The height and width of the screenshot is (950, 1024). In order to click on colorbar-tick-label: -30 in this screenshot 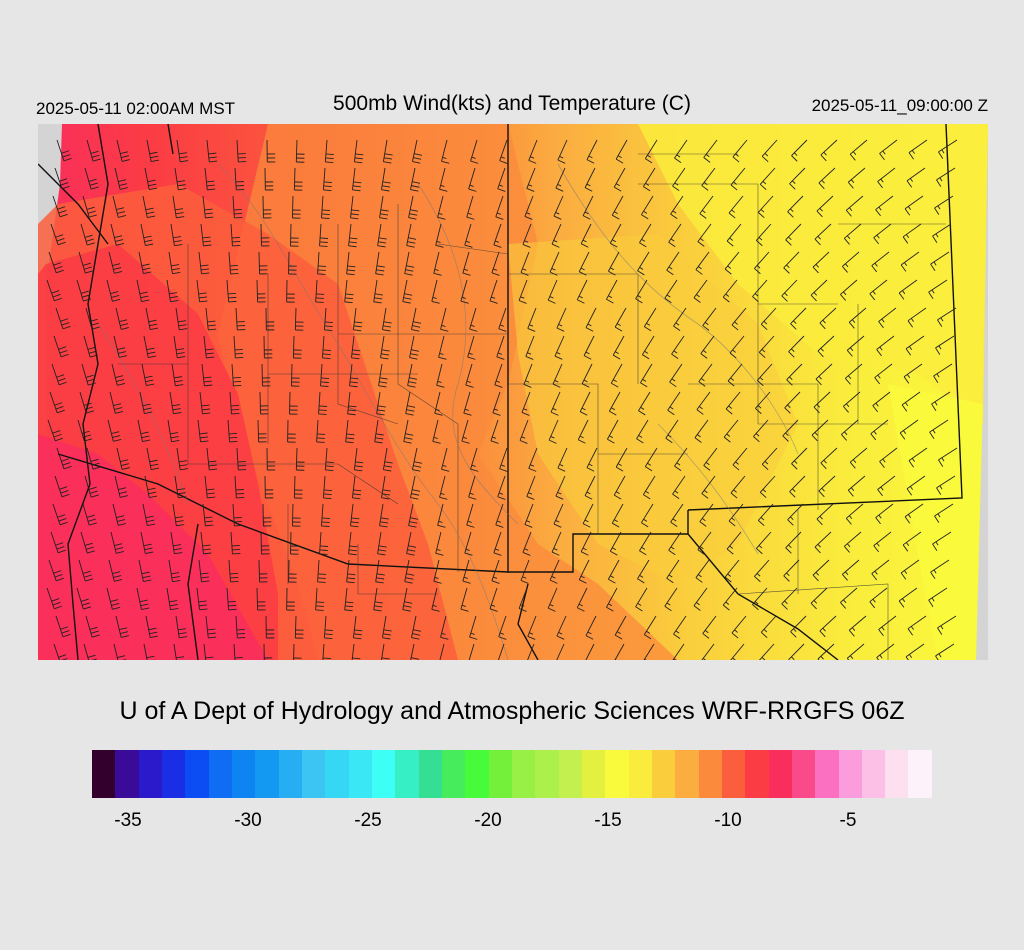, I will do `click(248, 820)`.